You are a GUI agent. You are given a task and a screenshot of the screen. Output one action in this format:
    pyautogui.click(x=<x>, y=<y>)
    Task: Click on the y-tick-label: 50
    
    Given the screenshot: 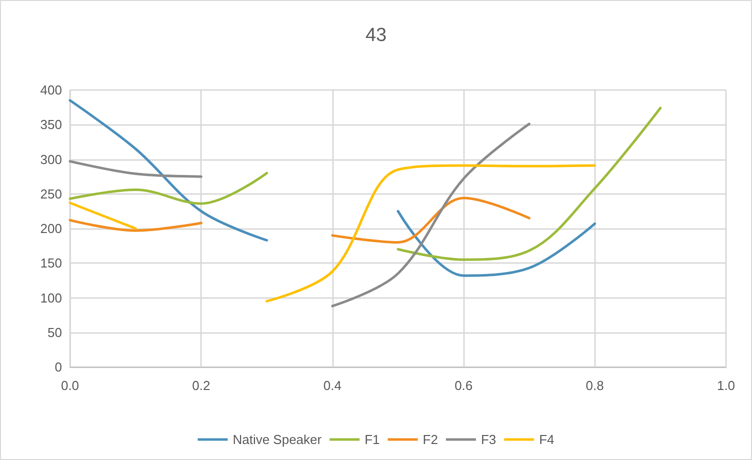 What is the action you would take?
    pyautogui.click(x=55, y=332)
    